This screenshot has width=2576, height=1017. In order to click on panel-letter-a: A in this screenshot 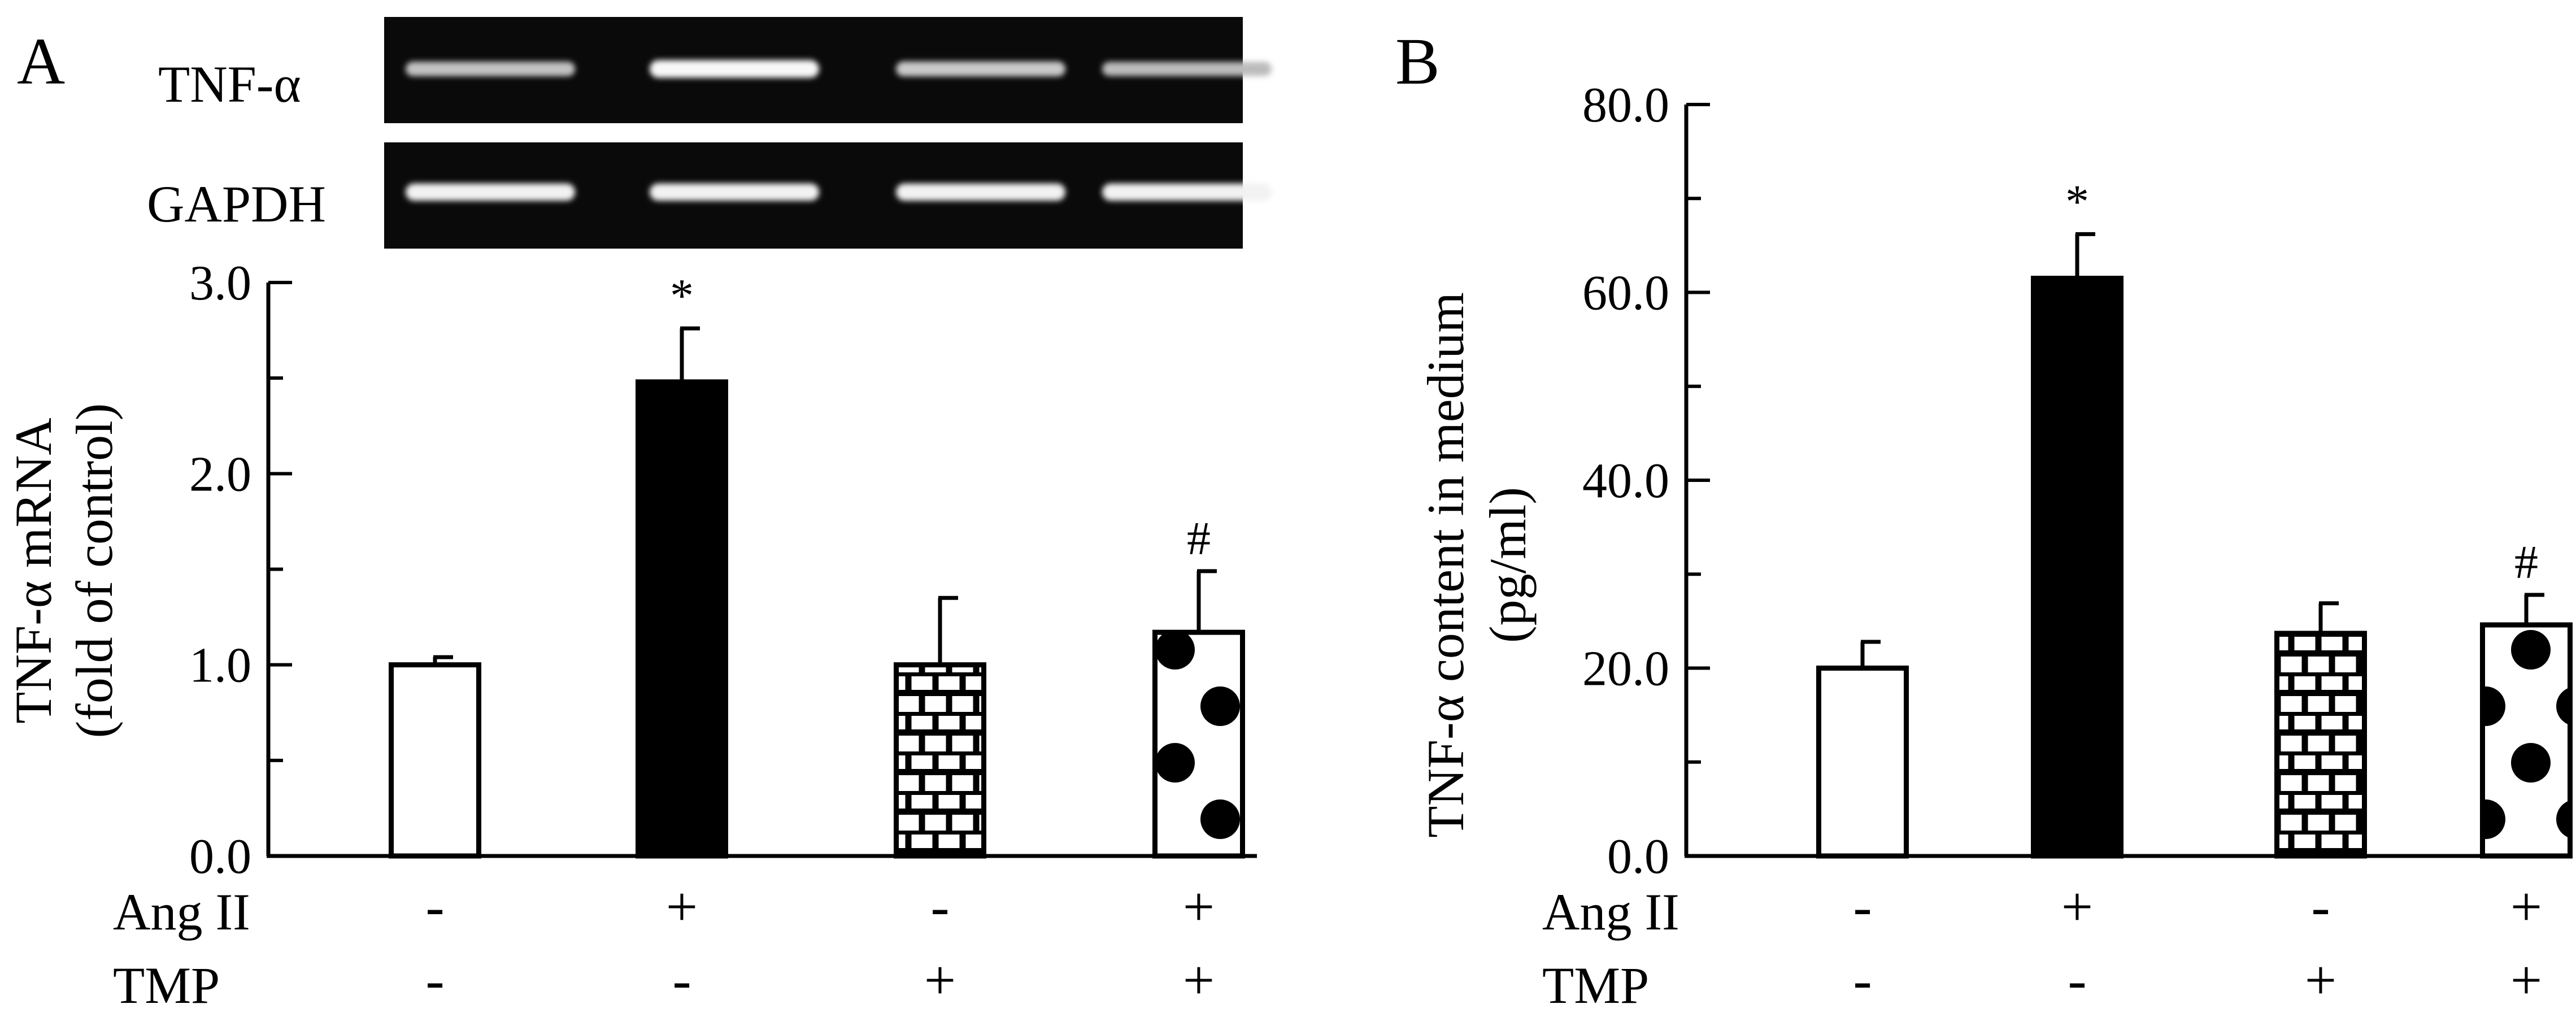, I will do `click(41, 61)`.